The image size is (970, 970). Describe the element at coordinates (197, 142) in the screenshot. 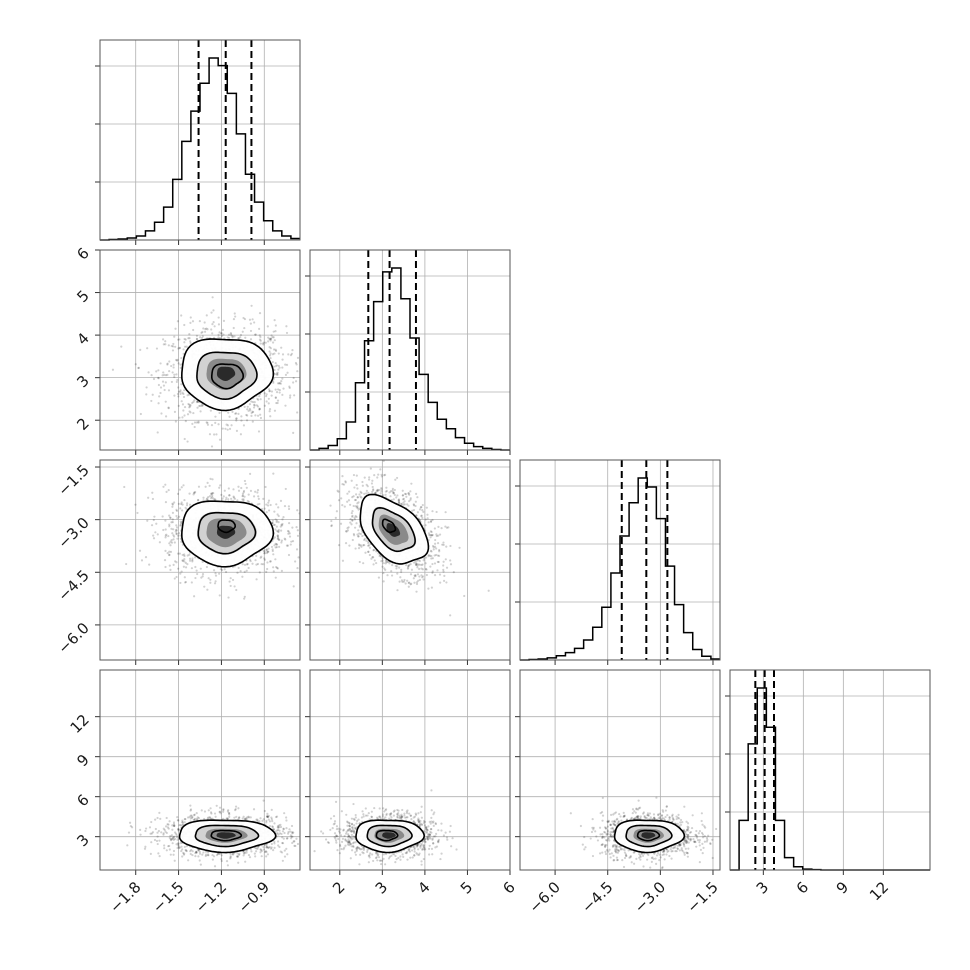

I see `panel-grid` at that location.